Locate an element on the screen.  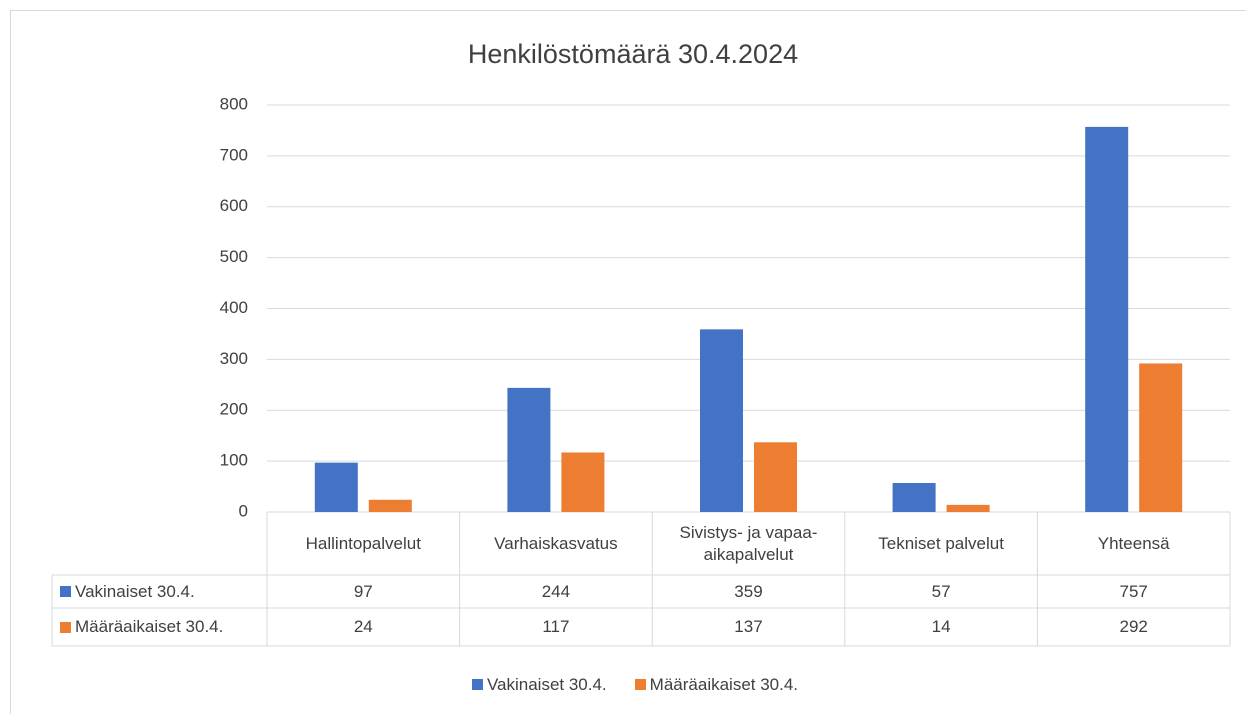
row-label: Määräaikaiset 30.4. is located at coordinates (149, 626).